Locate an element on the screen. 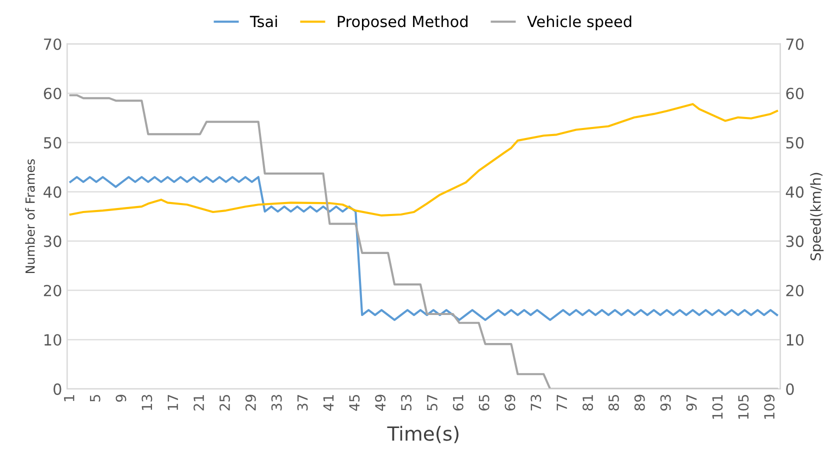  x-tick-label: 17 is located at coordinates (173, 402).